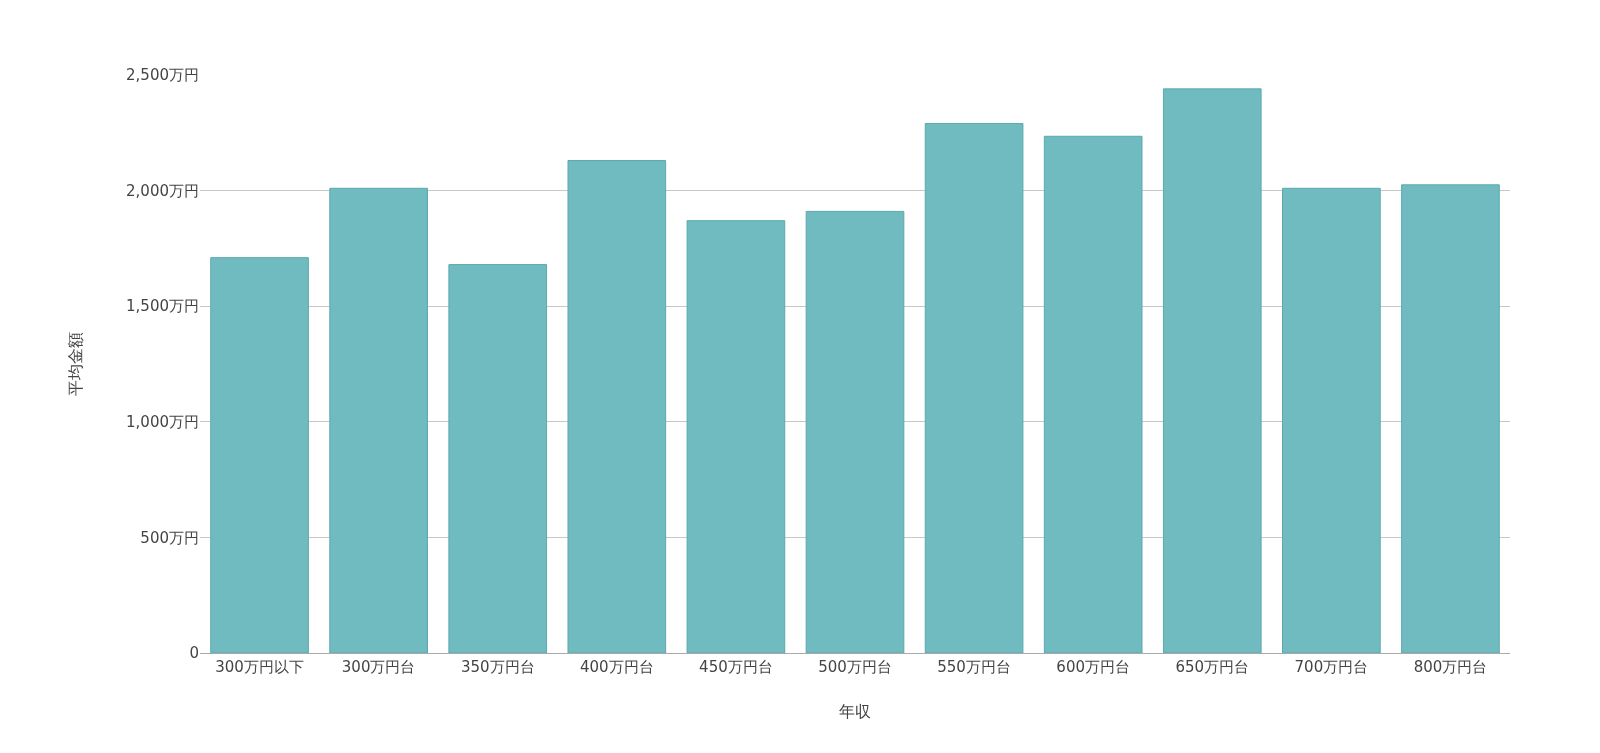 The height and width of the screenshot is (753, 1600). What do you see at coordinates (194, 653) in the screenshot?
I see `y-tick-label: 0` at bounding box center [194, 653].